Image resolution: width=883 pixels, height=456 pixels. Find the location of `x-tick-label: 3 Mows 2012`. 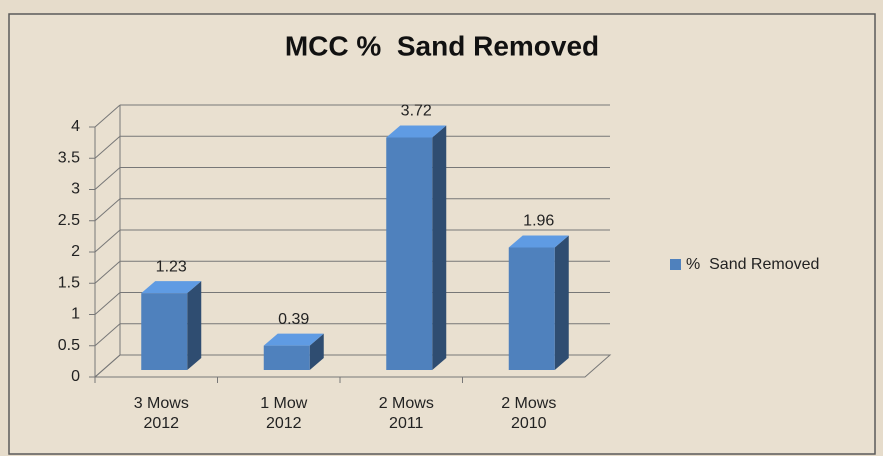

x-tick-label: 3 Mows 2012 is located at coordinates (161, 413).